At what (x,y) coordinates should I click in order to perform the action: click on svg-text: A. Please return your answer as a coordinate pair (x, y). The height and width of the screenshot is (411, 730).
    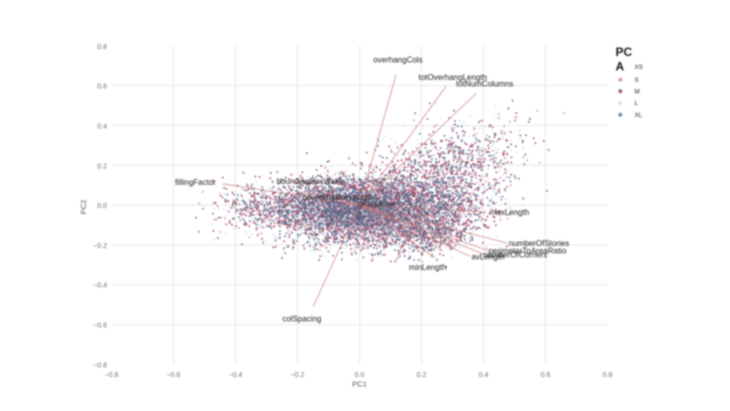
    Looking at the image, I should click on (620, 66).